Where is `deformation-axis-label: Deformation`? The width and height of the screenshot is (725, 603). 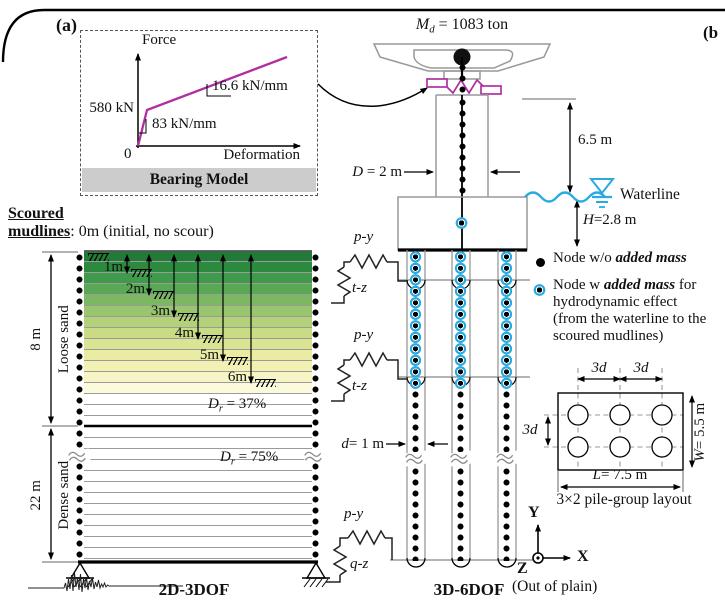 deformation-axis-label: Deformation is located at coordinates (261, 155).